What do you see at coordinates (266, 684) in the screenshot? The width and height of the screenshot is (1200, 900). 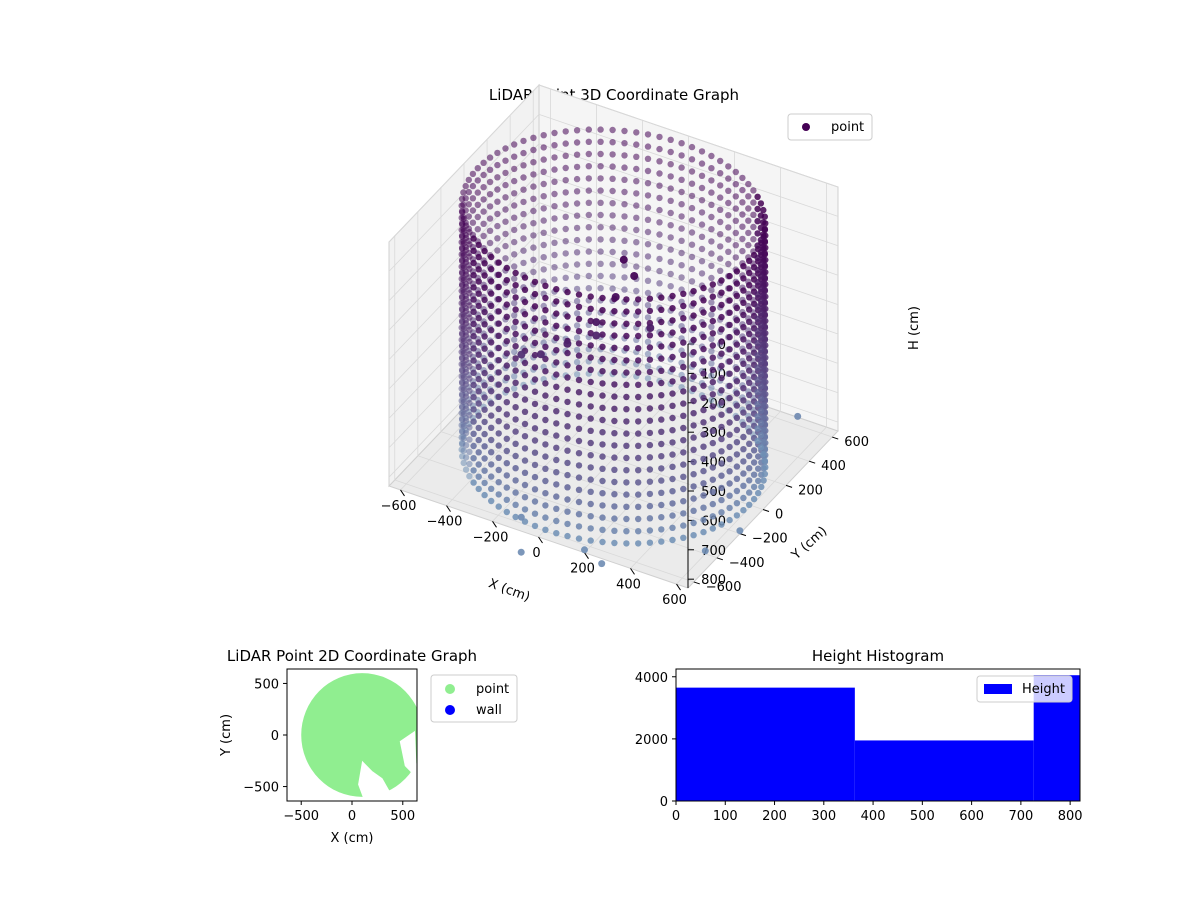 I see `y-tick-label-2d: 500` at bounding box center [266, 684].